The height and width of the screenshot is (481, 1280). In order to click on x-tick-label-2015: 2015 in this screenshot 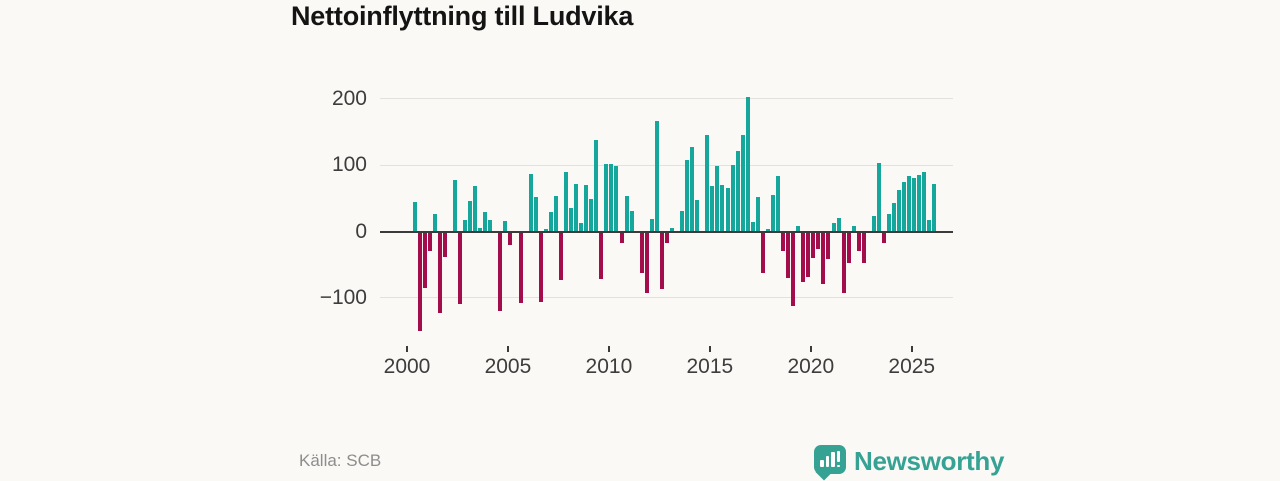, I will do `click(710, 366)`.